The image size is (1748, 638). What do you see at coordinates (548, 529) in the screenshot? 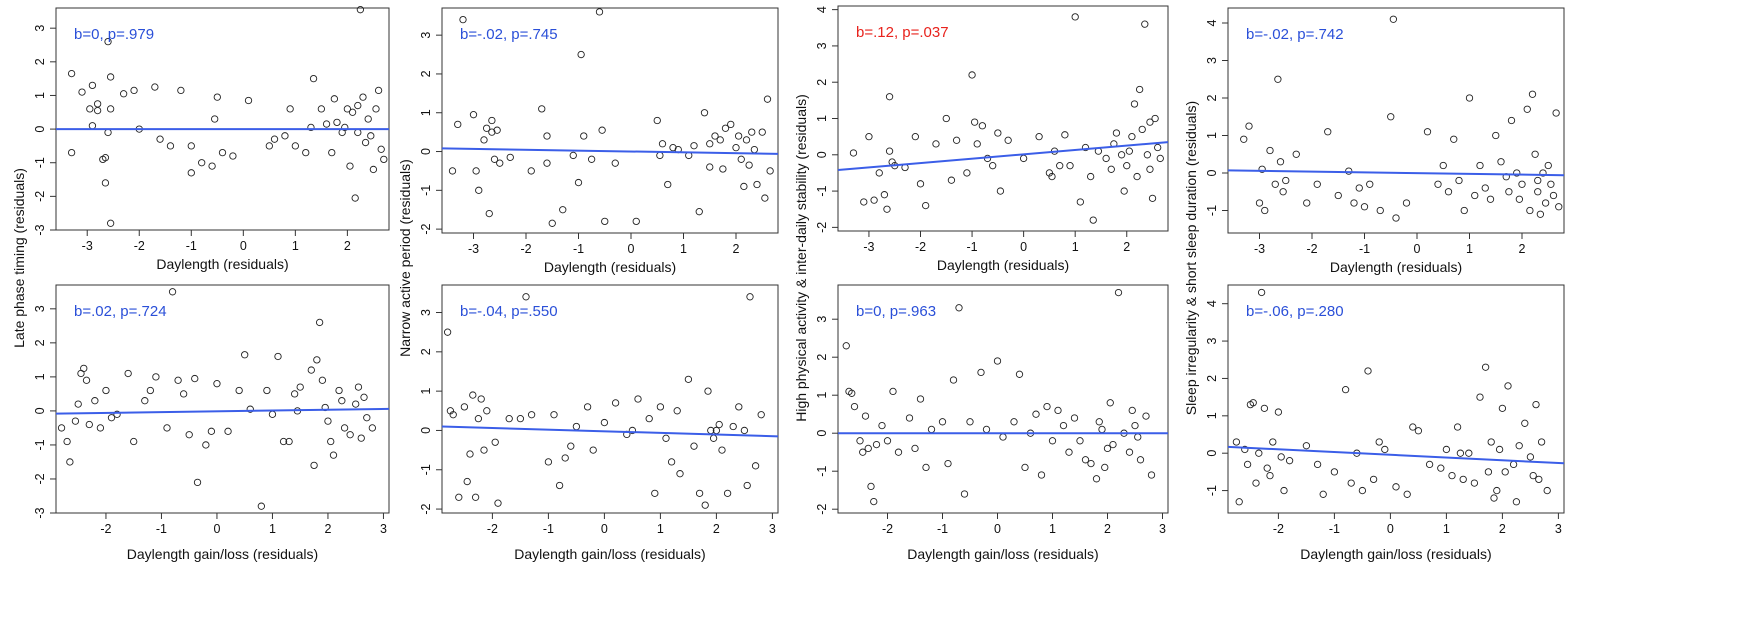
I see `x-tick-label: -1` at bounding box center [548, 529].